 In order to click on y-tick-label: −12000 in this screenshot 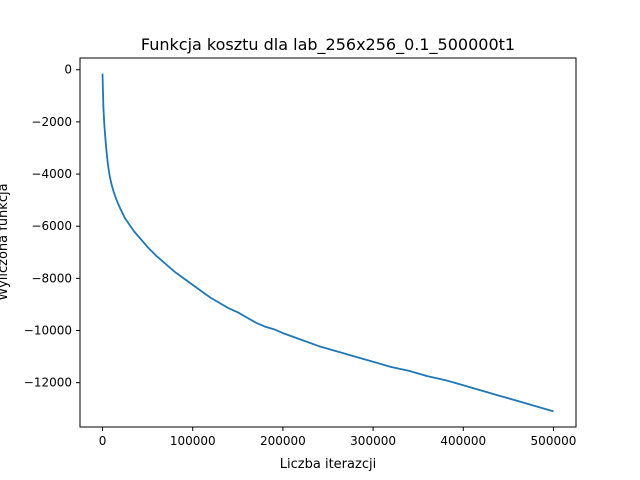, I will do `click(48, 383)`.